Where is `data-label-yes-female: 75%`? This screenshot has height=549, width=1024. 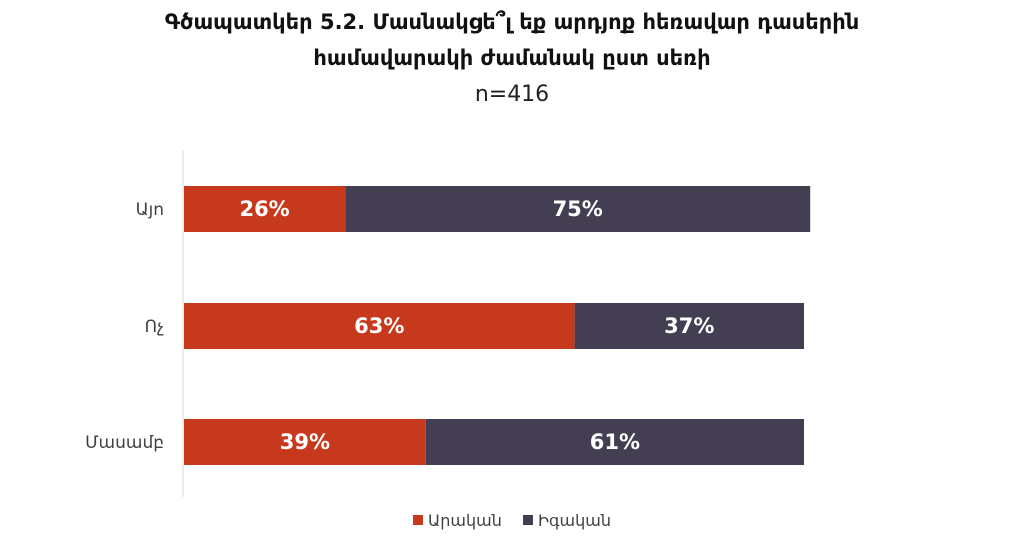 data-label-yes-female: 75% is located at coordinates (578, 209).